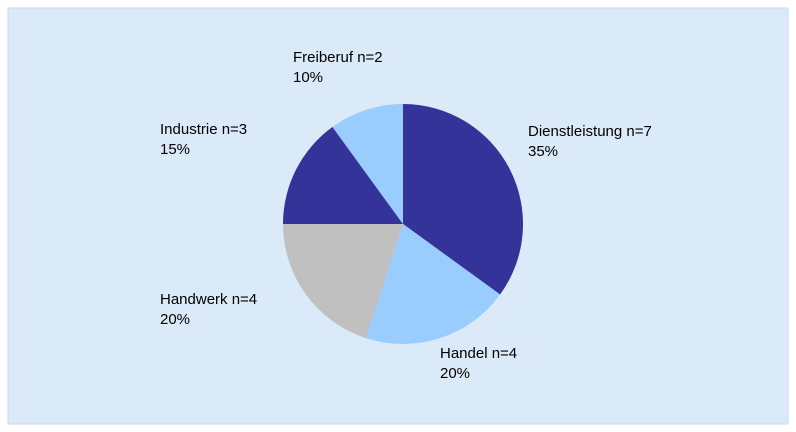  What do you see at coordinates (203, 129) in the screenshot?
I see `slice-label: Industrie n=3` at bounding box center [203, 129].